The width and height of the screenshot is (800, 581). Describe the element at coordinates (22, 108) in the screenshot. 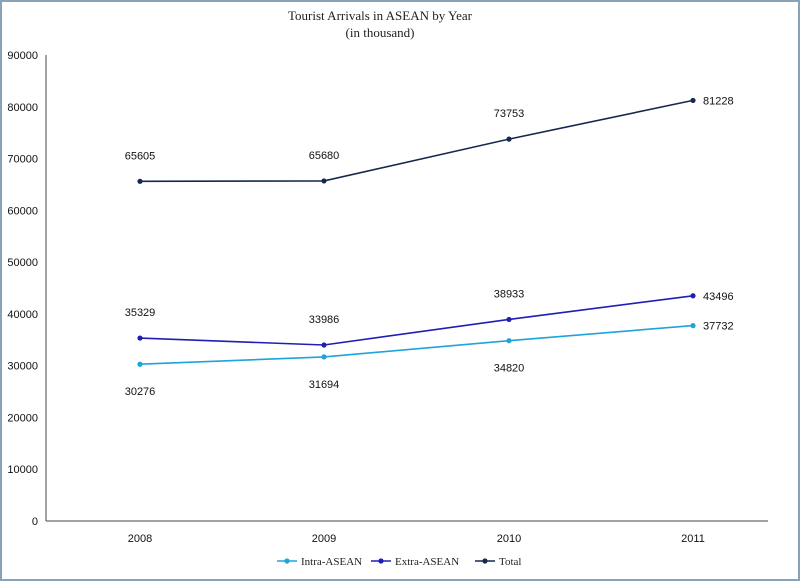

I see `y-tick-label: 80000` at that location.